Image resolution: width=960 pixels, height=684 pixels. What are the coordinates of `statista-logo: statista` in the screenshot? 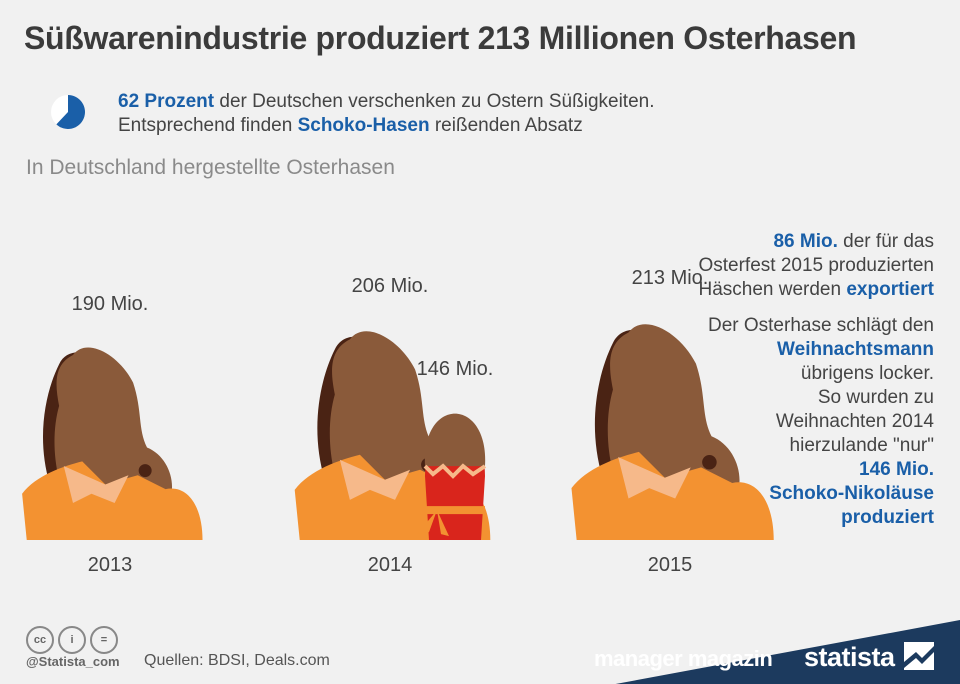 It's located at (849, 657).